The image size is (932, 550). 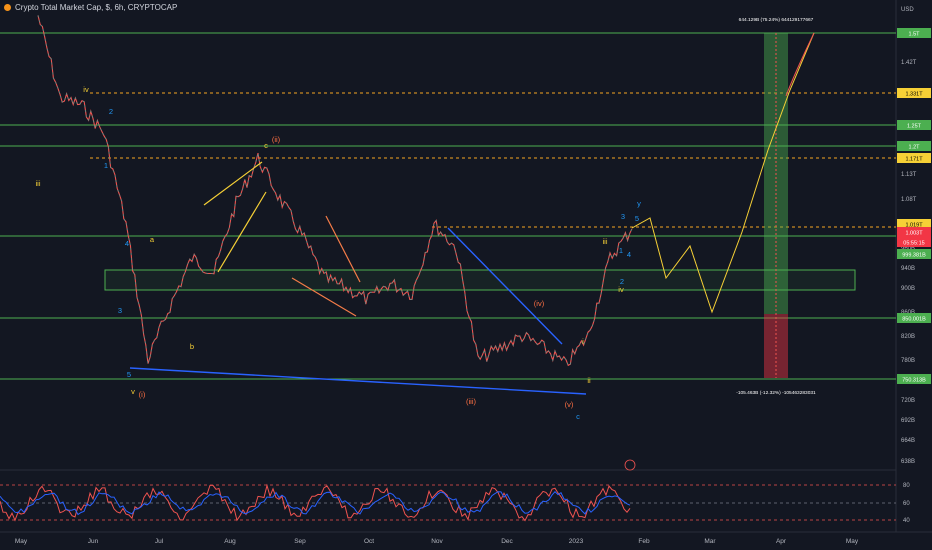 I want to click on price-tag-label: 1.019T, so click(x=914, y=226).